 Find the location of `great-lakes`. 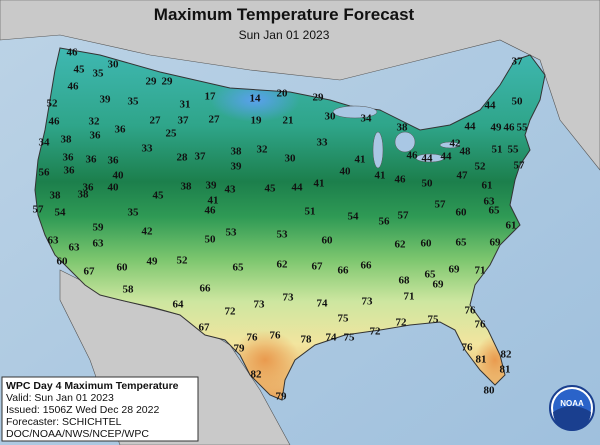

great-lakes is located at coordinates (396, 137).